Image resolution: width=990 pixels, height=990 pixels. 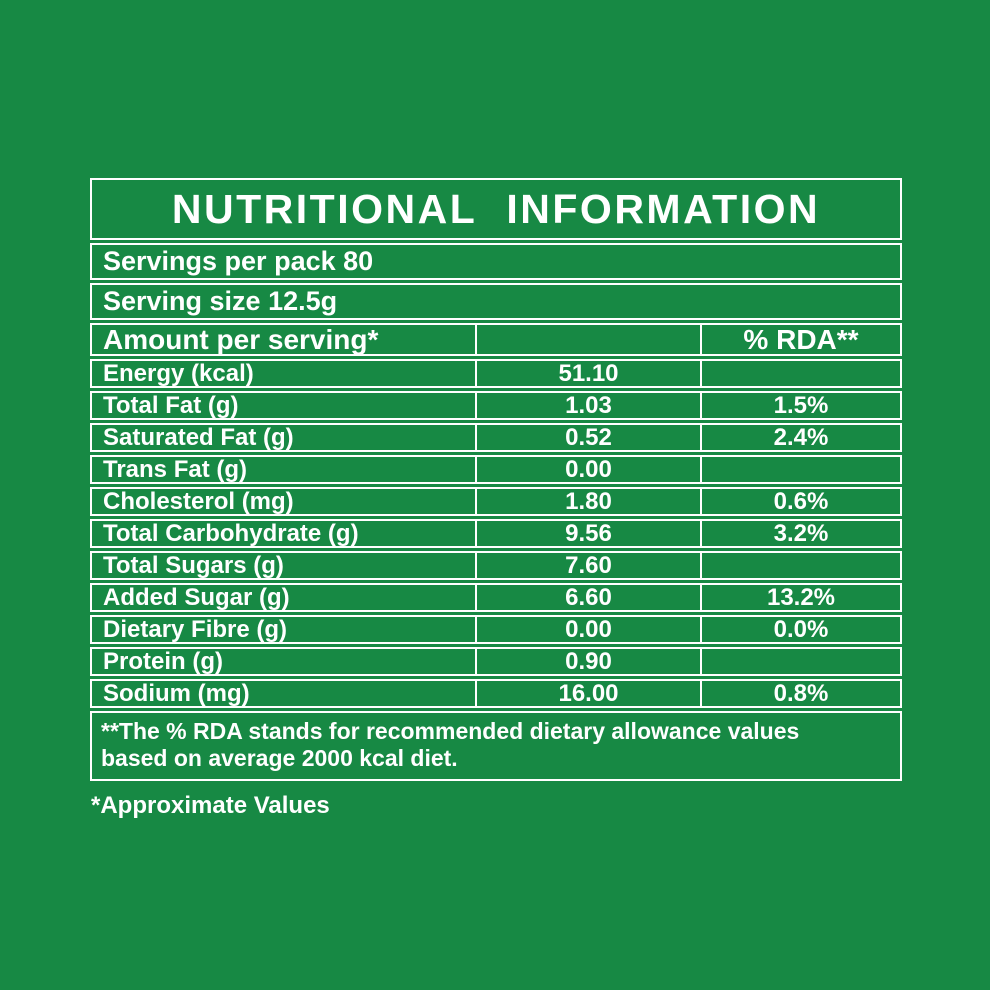 What do you see at coordinates (496, 261) in the screenshot?
I see `servings-per-pack: Servings per pack 80` at bounding box center [496, 261].